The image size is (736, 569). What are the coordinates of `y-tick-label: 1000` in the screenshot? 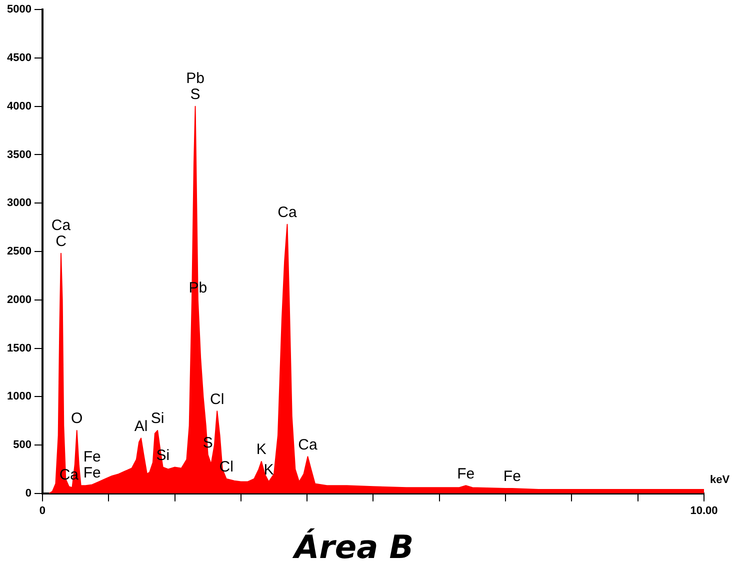 It's located at (19, 396).